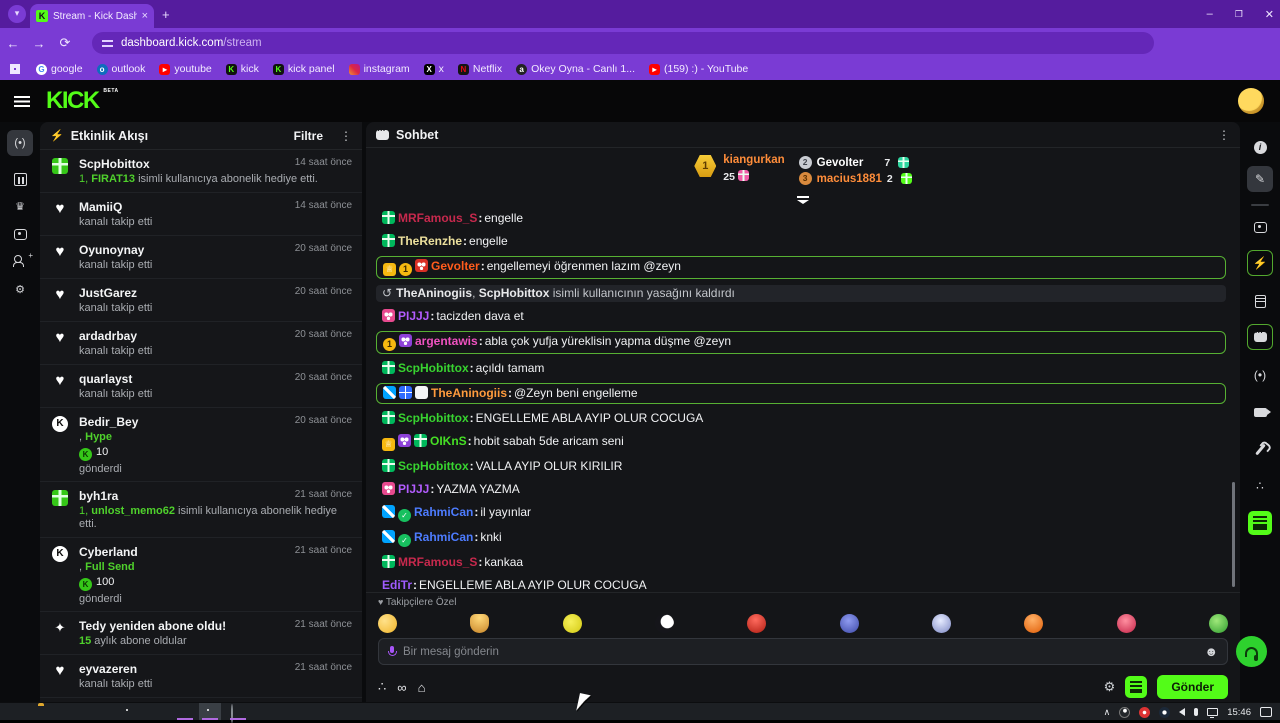 The width and height of the screenshot is (1280, 723). I want to click on clips-dots-icon: ∴, so click(382, 687).